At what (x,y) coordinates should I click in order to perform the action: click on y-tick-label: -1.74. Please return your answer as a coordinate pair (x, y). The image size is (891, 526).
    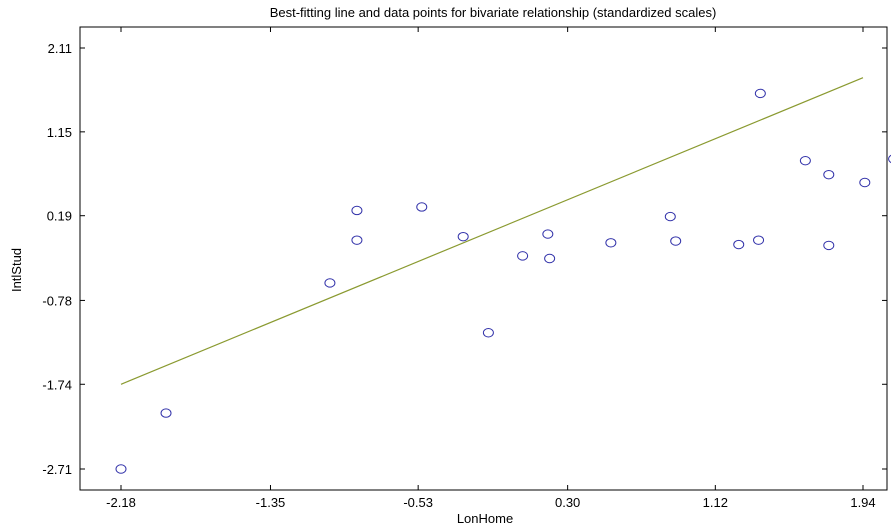
    Looking at the image, I should click on (57, 384).